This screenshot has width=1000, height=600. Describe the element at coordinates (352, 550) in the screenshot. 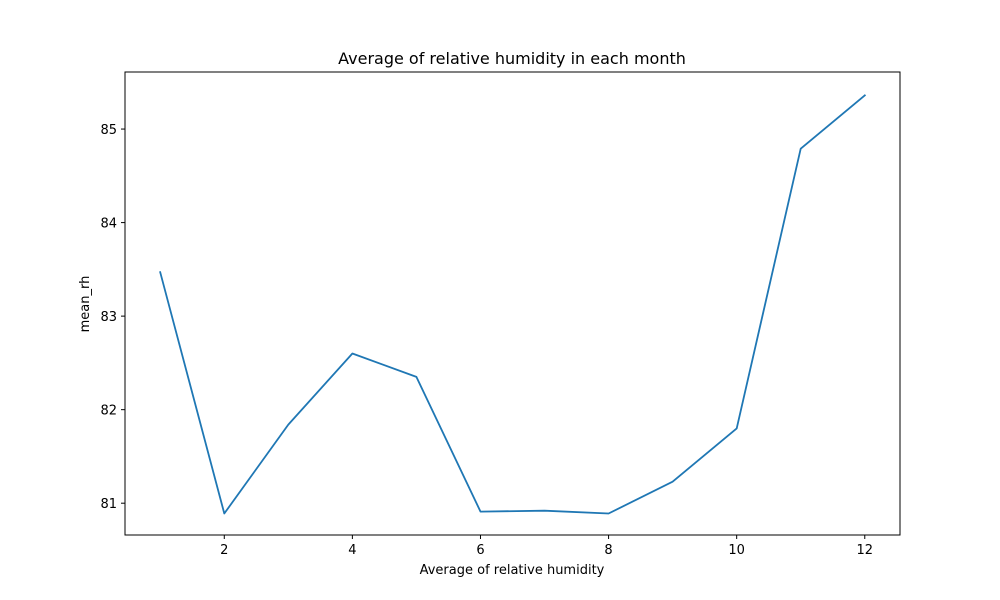

I see `x-tick-label: 4` at that location.